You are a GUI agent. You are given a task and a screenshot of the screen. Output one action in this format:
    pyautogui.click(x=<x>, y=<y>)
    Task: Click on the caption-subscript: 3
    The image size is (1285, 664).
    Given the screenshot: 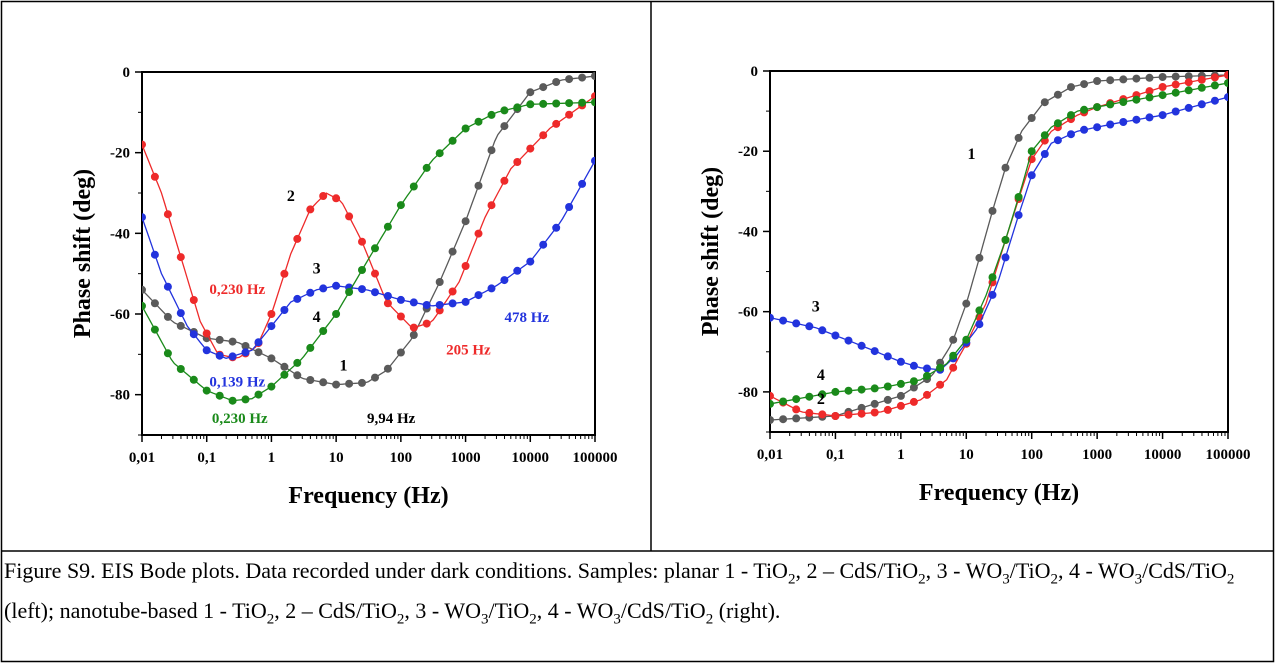 What is the action you would take?
    pyautogui.click(x=1138, y=579)
    